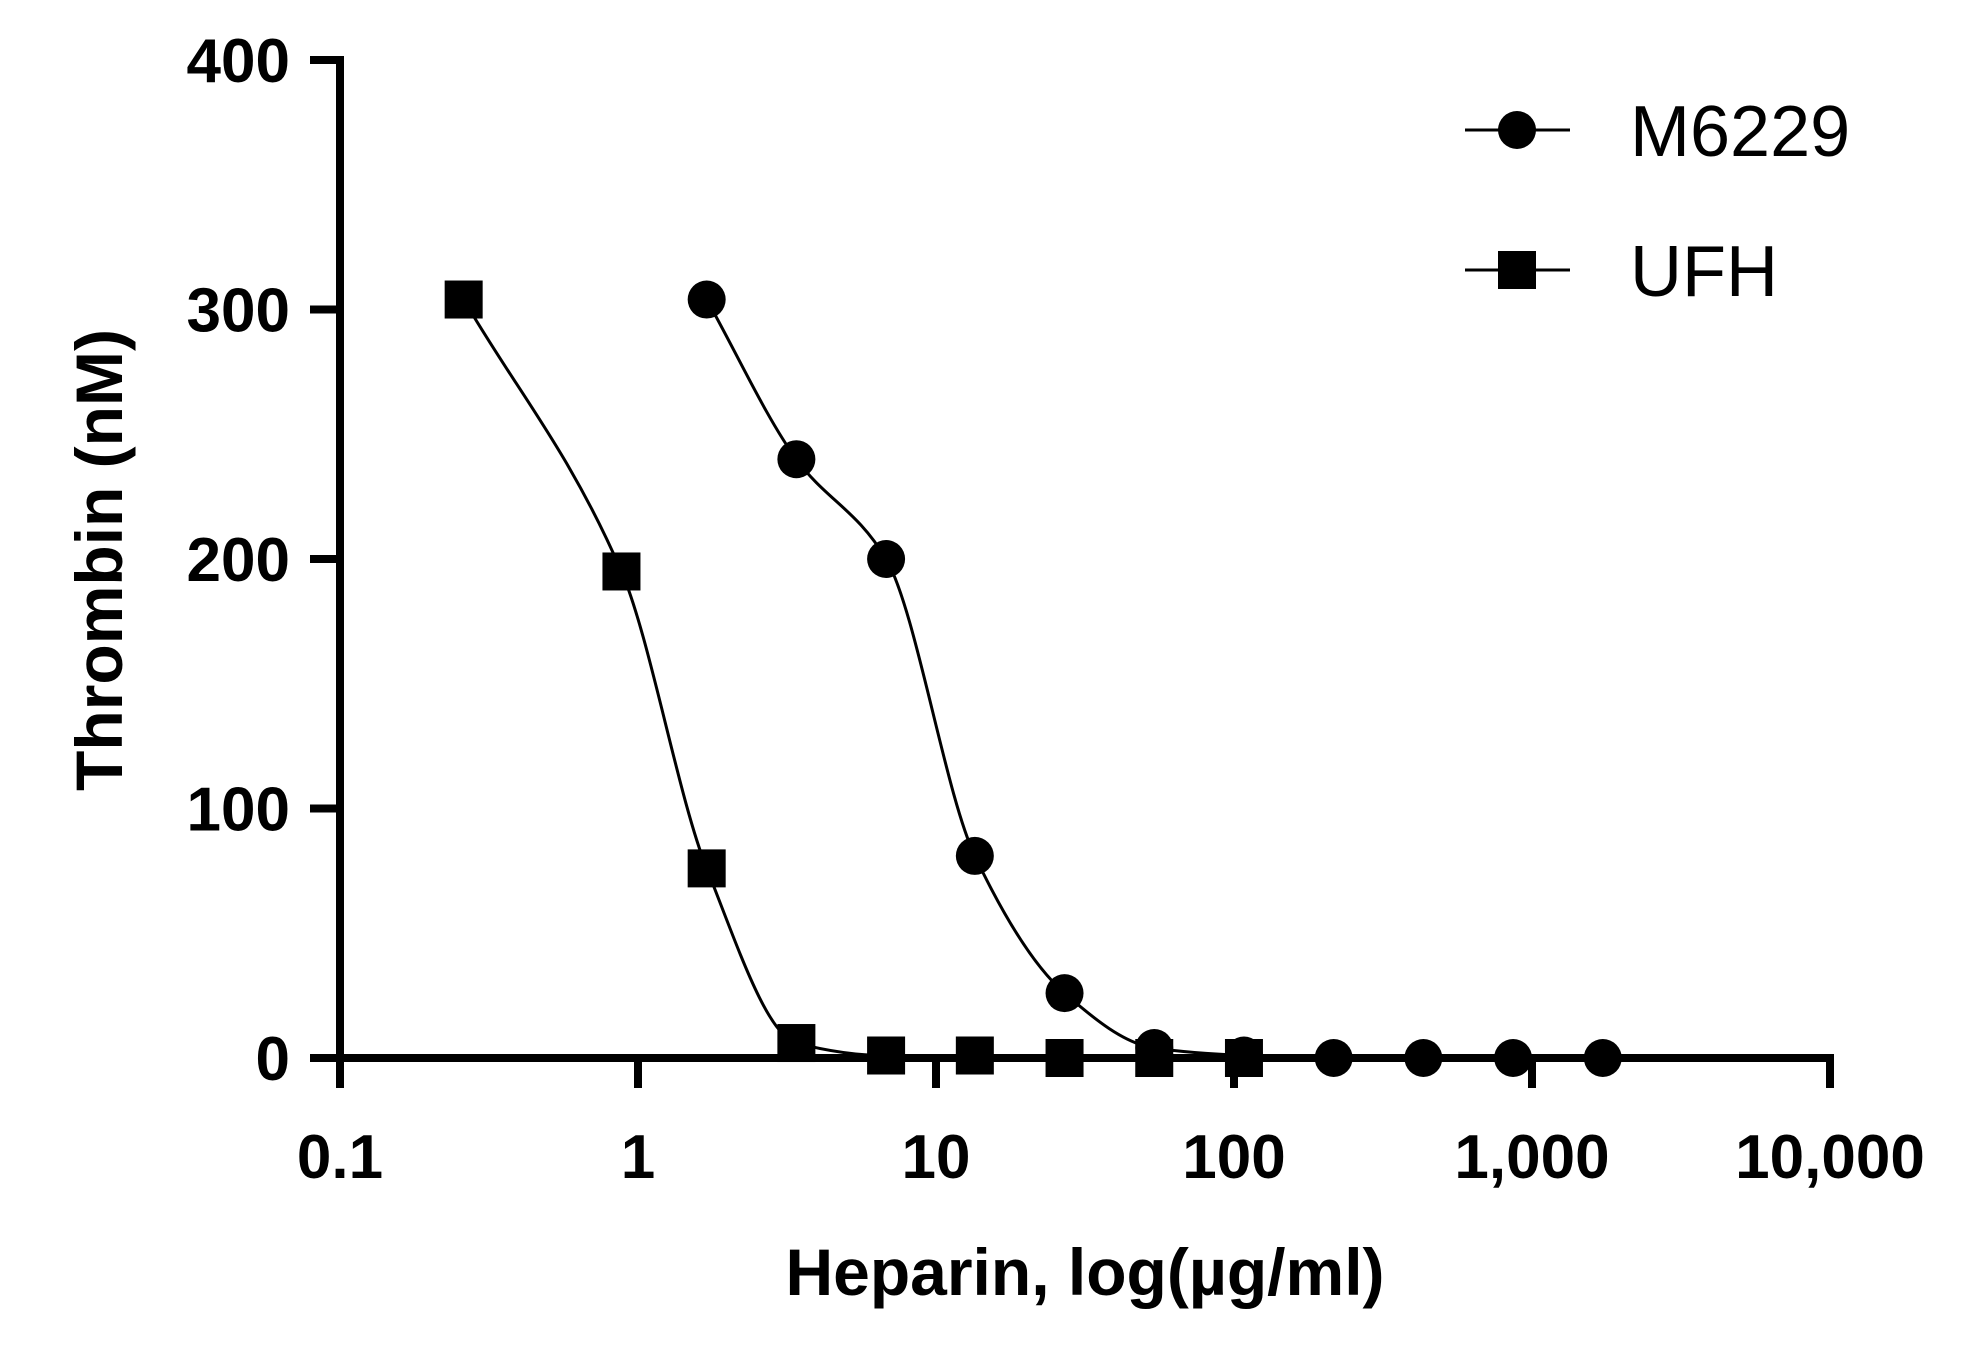 This screenshot has width=1964, height=1353. What do you see at coordinates (1830, 1157) in the screenshot?
I see `x-tick-label: 10,000` at bounding box center [1830, 1157].